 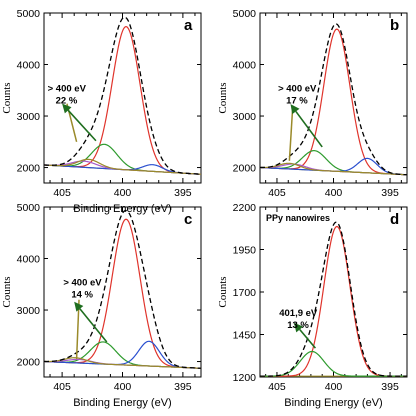 I want to click on annotation-guide-line, so click(x=291, y=133).